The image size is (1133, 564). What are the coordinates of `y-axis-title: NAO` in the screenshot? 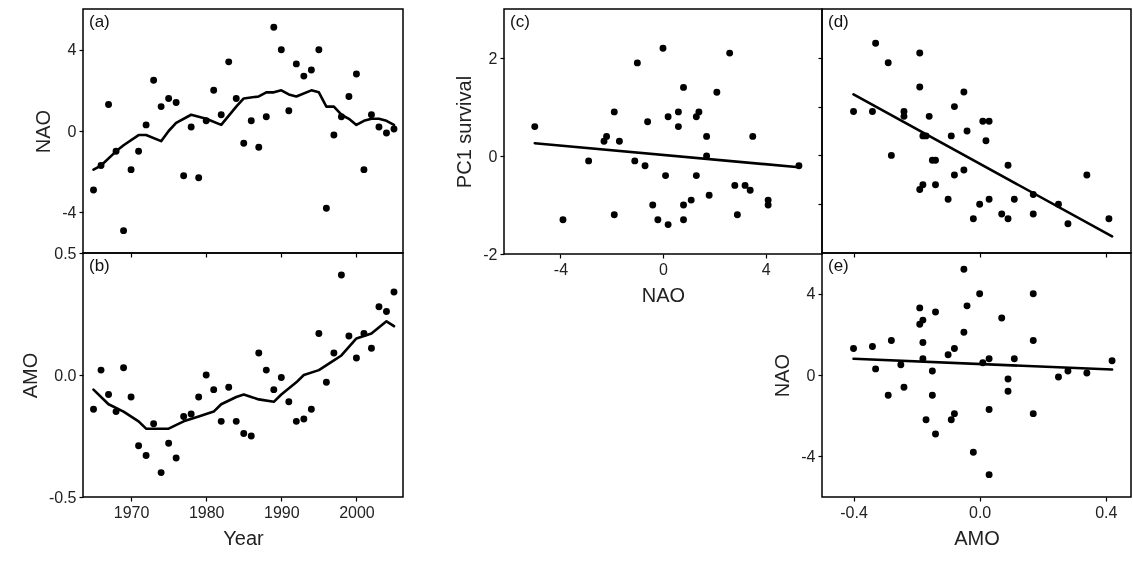 It's located at (782, 375).